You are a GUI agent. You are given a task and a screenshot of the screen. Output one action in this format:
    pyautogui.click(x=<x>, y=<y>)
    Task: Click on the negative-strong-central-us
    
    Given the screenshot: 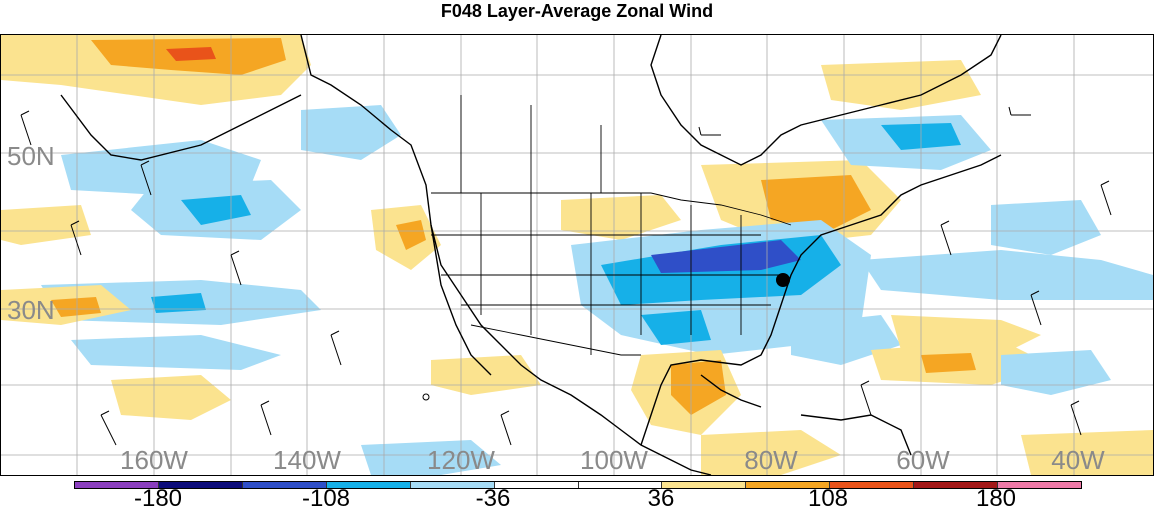 What is the action you would take?
    pyautogui.click(x=726, y=256)
    